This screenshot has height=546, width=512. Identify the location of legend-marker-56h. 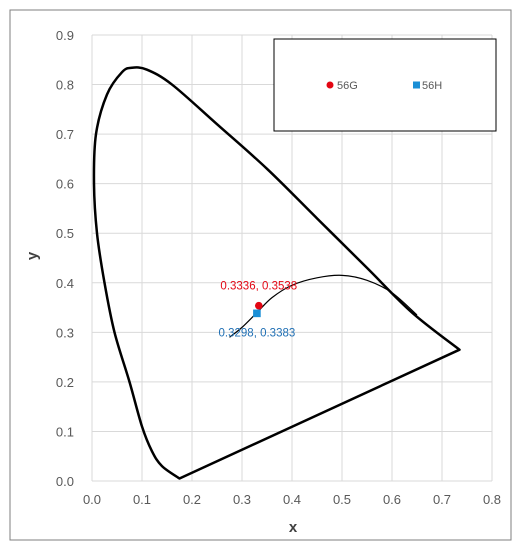
(416, 85).